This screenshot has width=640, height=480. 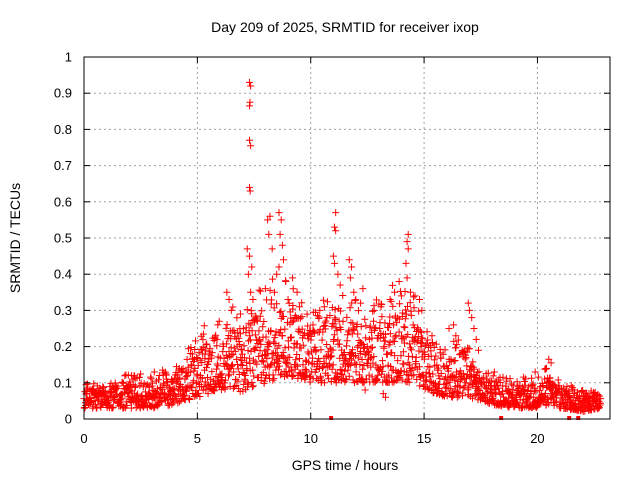 I want to click on zero-marker, so click(x=578, y=418).